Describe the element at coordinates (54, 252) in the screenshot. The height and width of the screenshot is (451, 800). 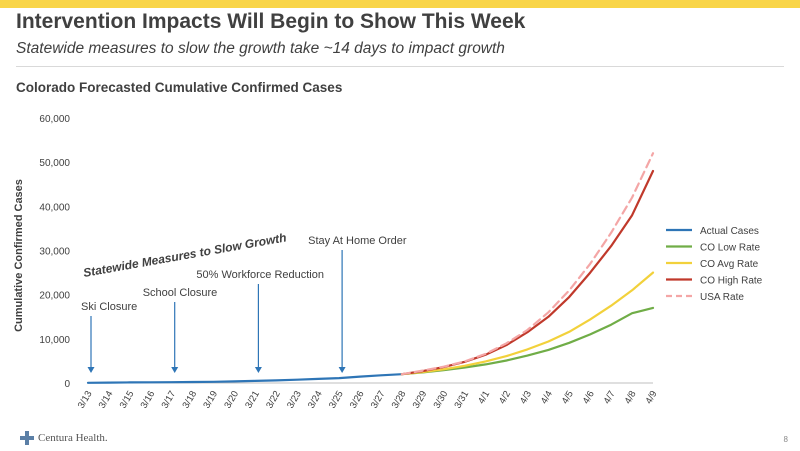
I see `y-tick-label: 30,000` at that location.